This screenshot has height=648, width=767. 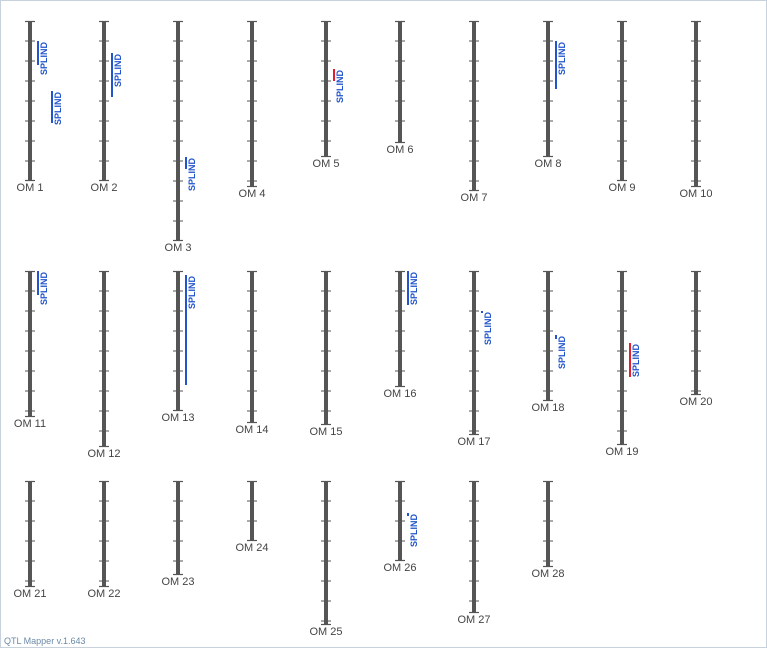 I want to click on chromosome-label: OM 13, so click(x=177, y=418).